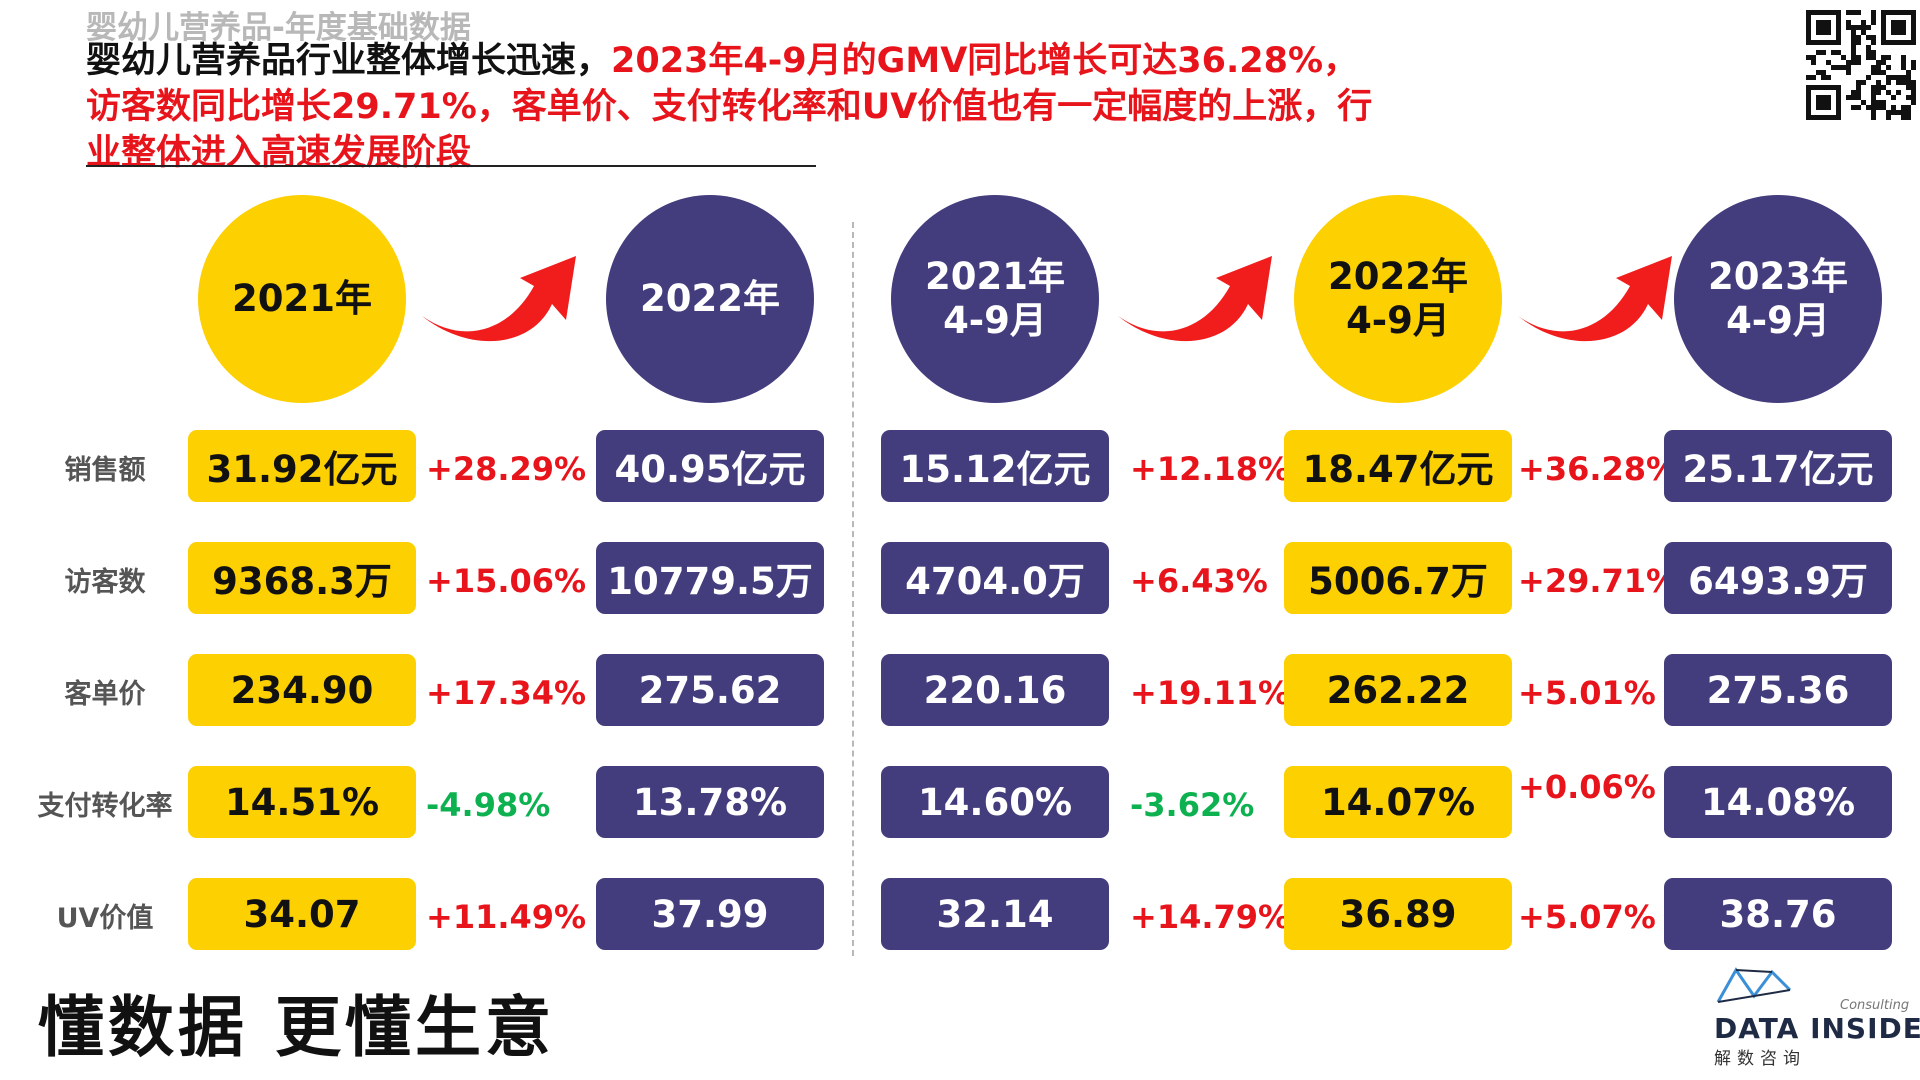 This screenshot has height=1080, width=1920. I want to click on value-box: 220.16, so click(995, 690).